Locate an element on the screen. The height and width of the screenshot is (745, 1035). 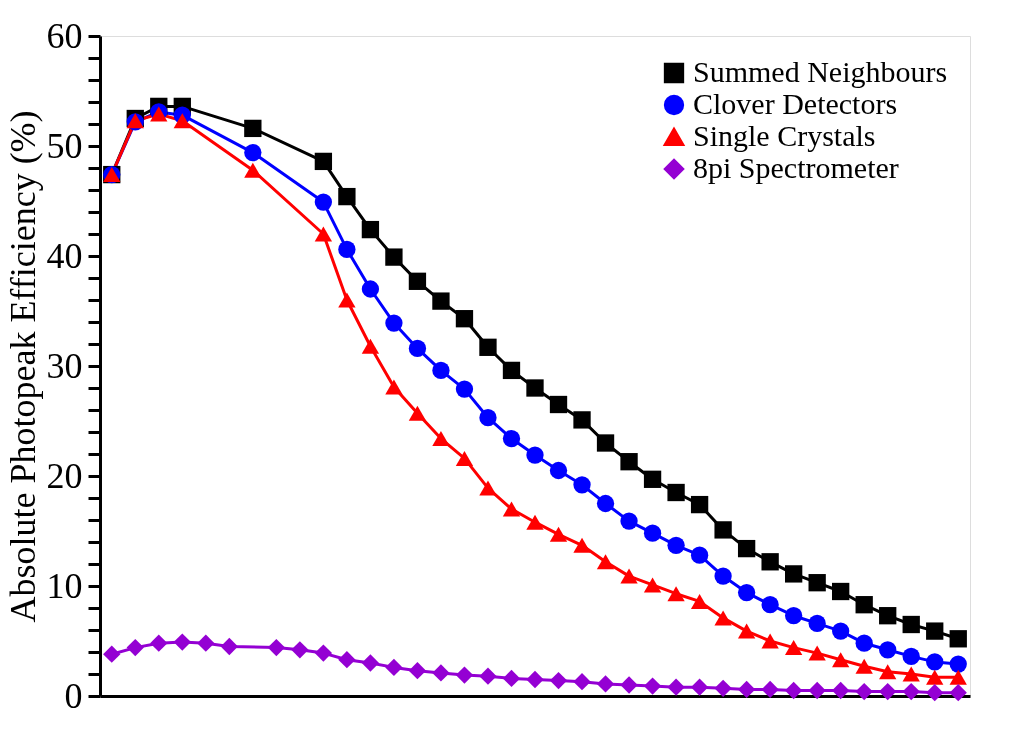
legend-label: Single Crystals is located at coordinates (784, 135).